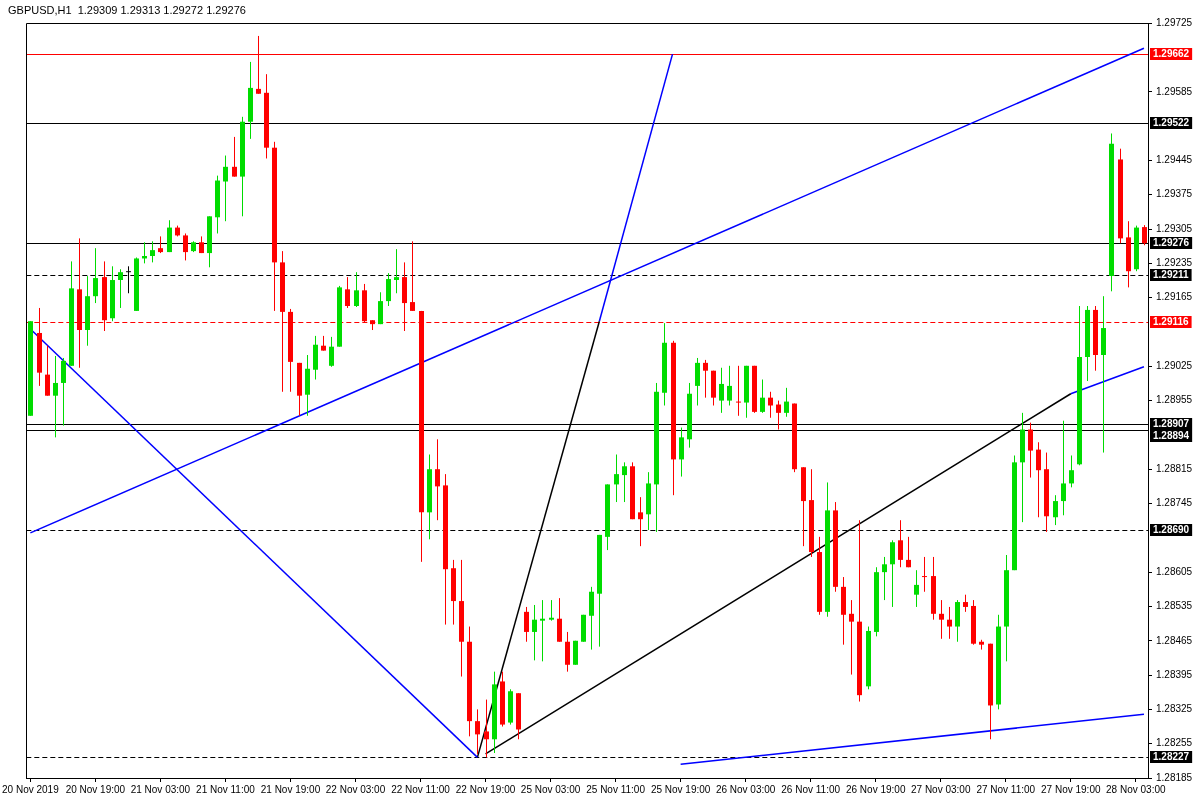 The width and height of the screenshot is (1200, 800). Describe the element at coordinates (485, 789) in the screenshot. I see `x-tick-label: 22 Nov 19:00` at that location.